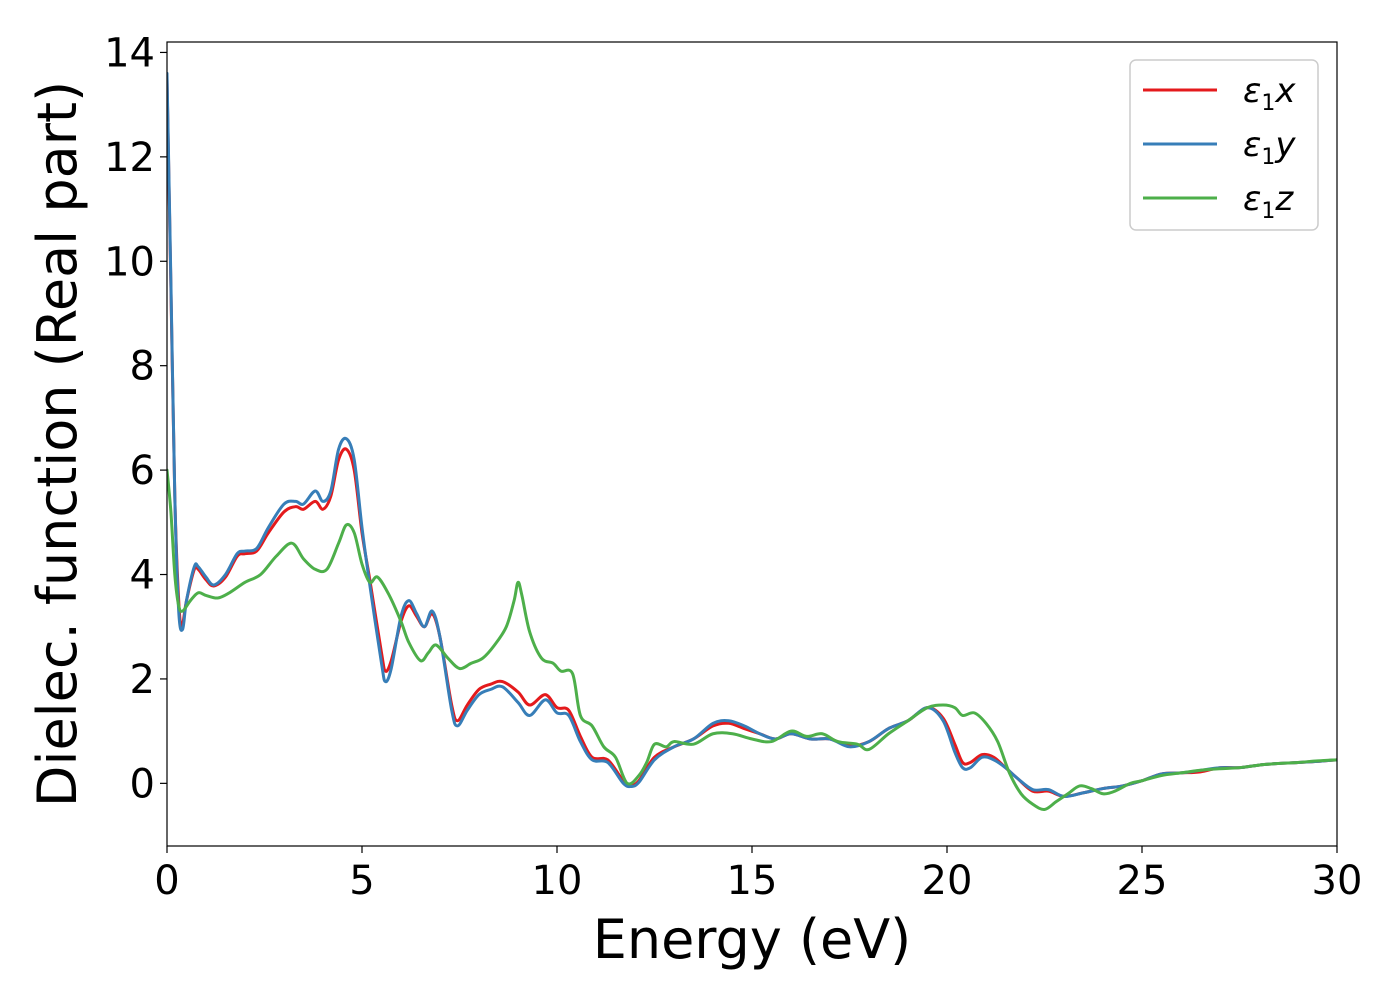  I want to click on legend-items: ε1x ε1y ε1z, so click(1219, 147).